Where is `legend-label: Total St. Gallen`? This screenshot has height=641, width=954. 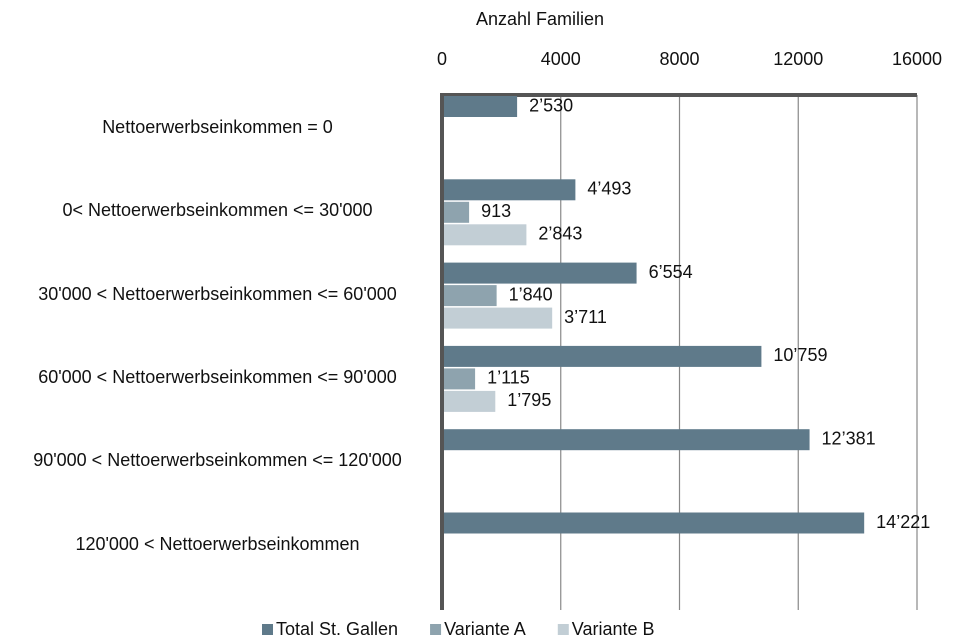
legend-label: Total St. Gallen is located at coordinates (337, 629).